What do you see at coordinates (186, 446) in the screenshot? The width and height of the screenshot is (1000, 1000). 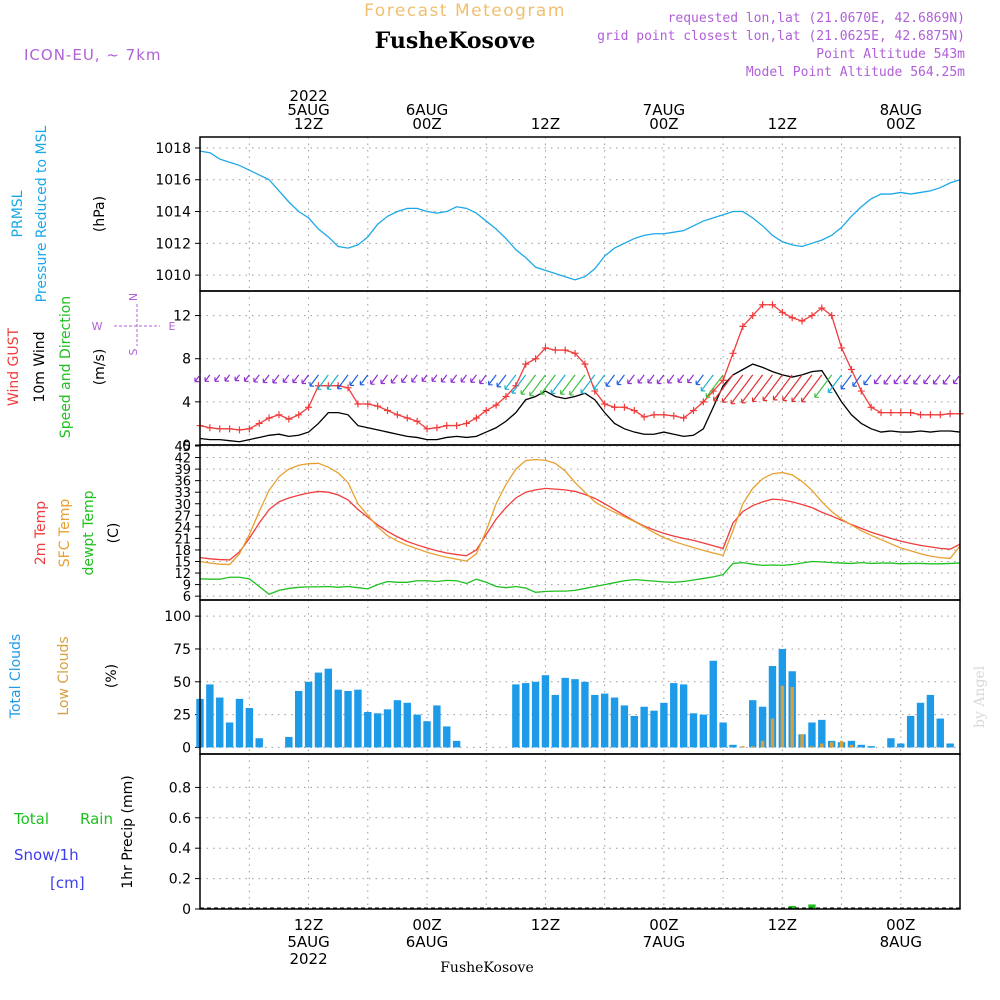 I see `y-tick-label: 0` at bounding box center [186, 446].